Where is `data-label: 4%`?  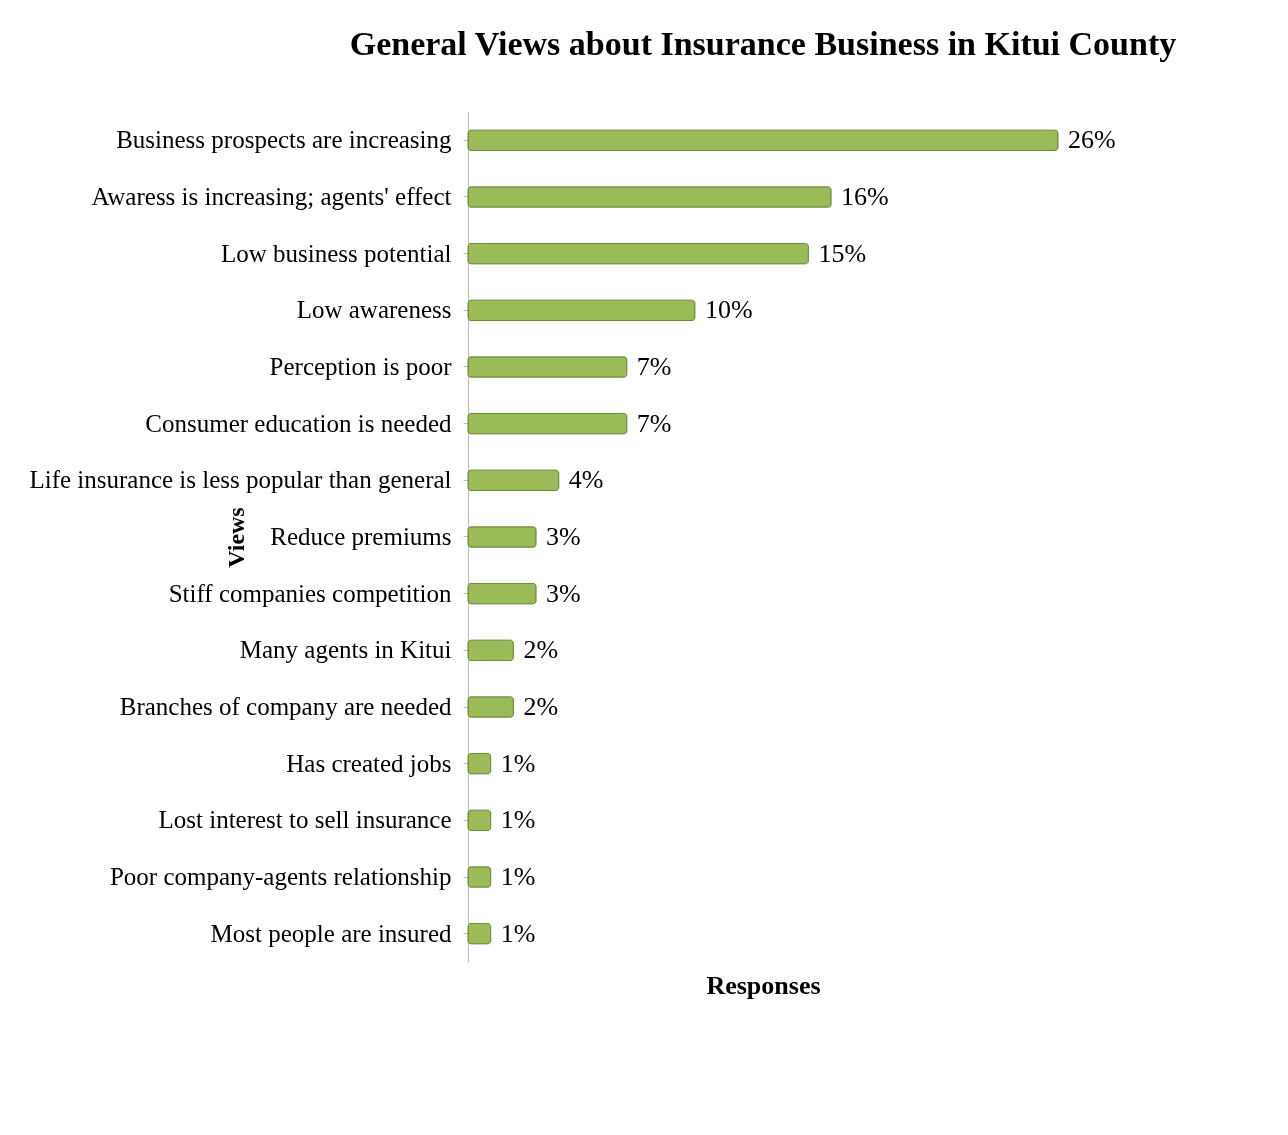 data-label: 4% is located at coordinates (586, 480).